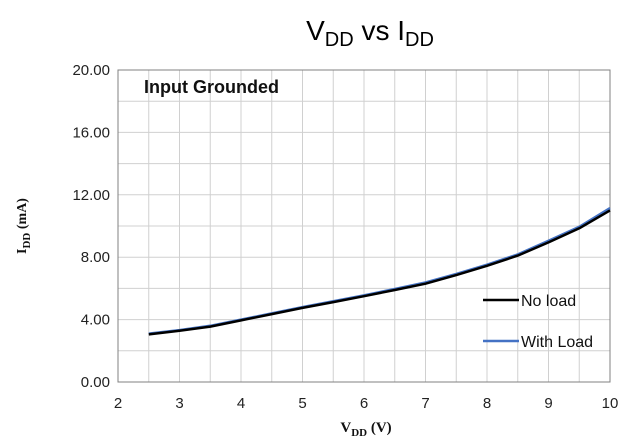 The image size is (632, 441). I want to click on legend: No load With Load, so click(538, 322).